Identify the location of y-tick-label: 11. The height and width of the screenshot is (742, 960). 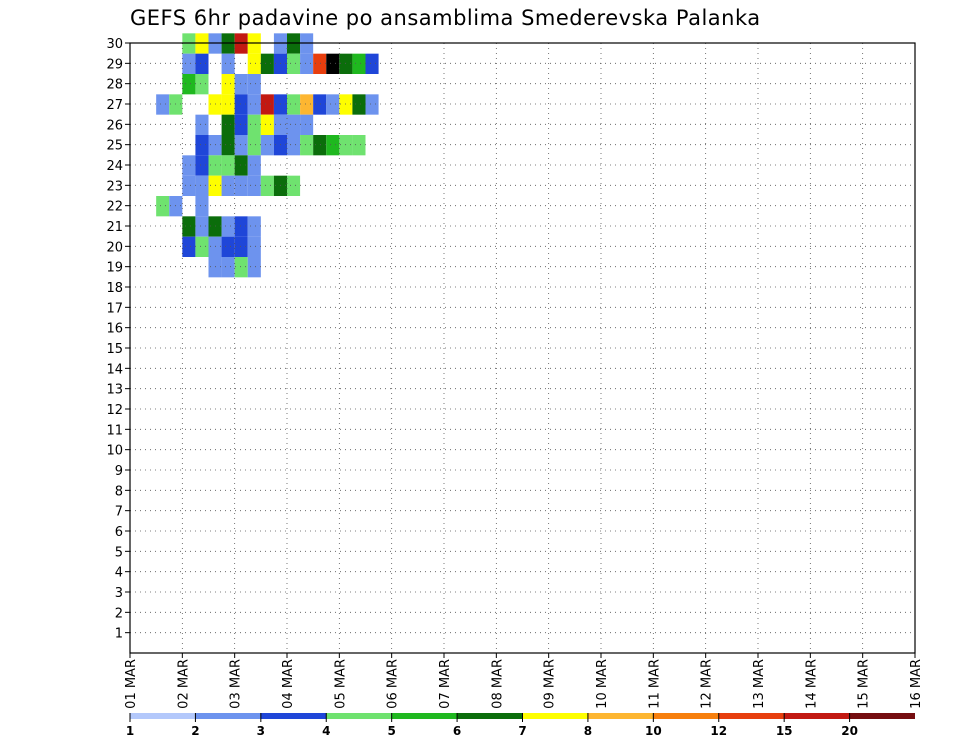
(114, 430).